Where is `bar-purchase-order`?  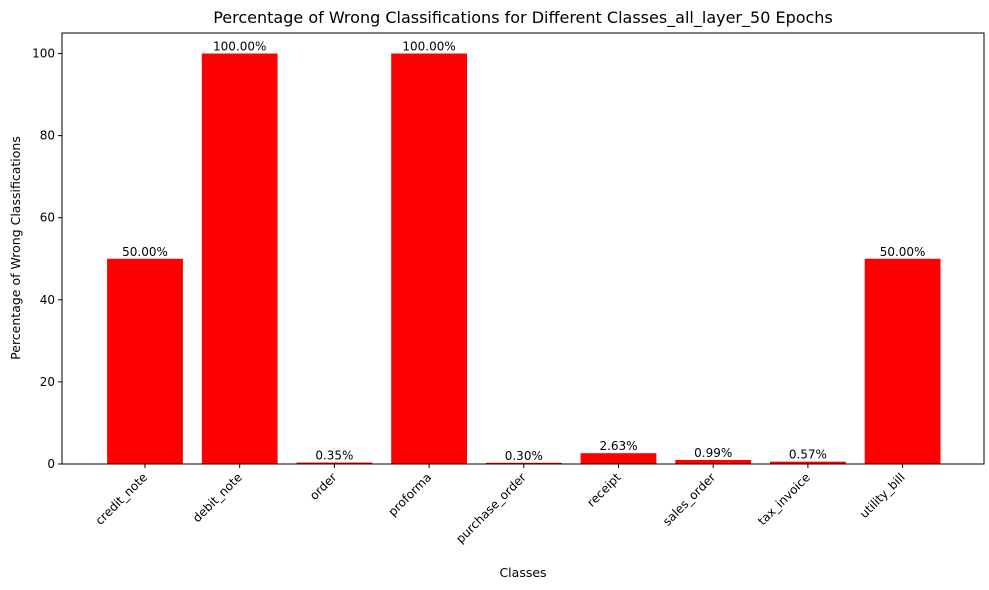
bar-purchase-order is located at coordinates (523, 463).